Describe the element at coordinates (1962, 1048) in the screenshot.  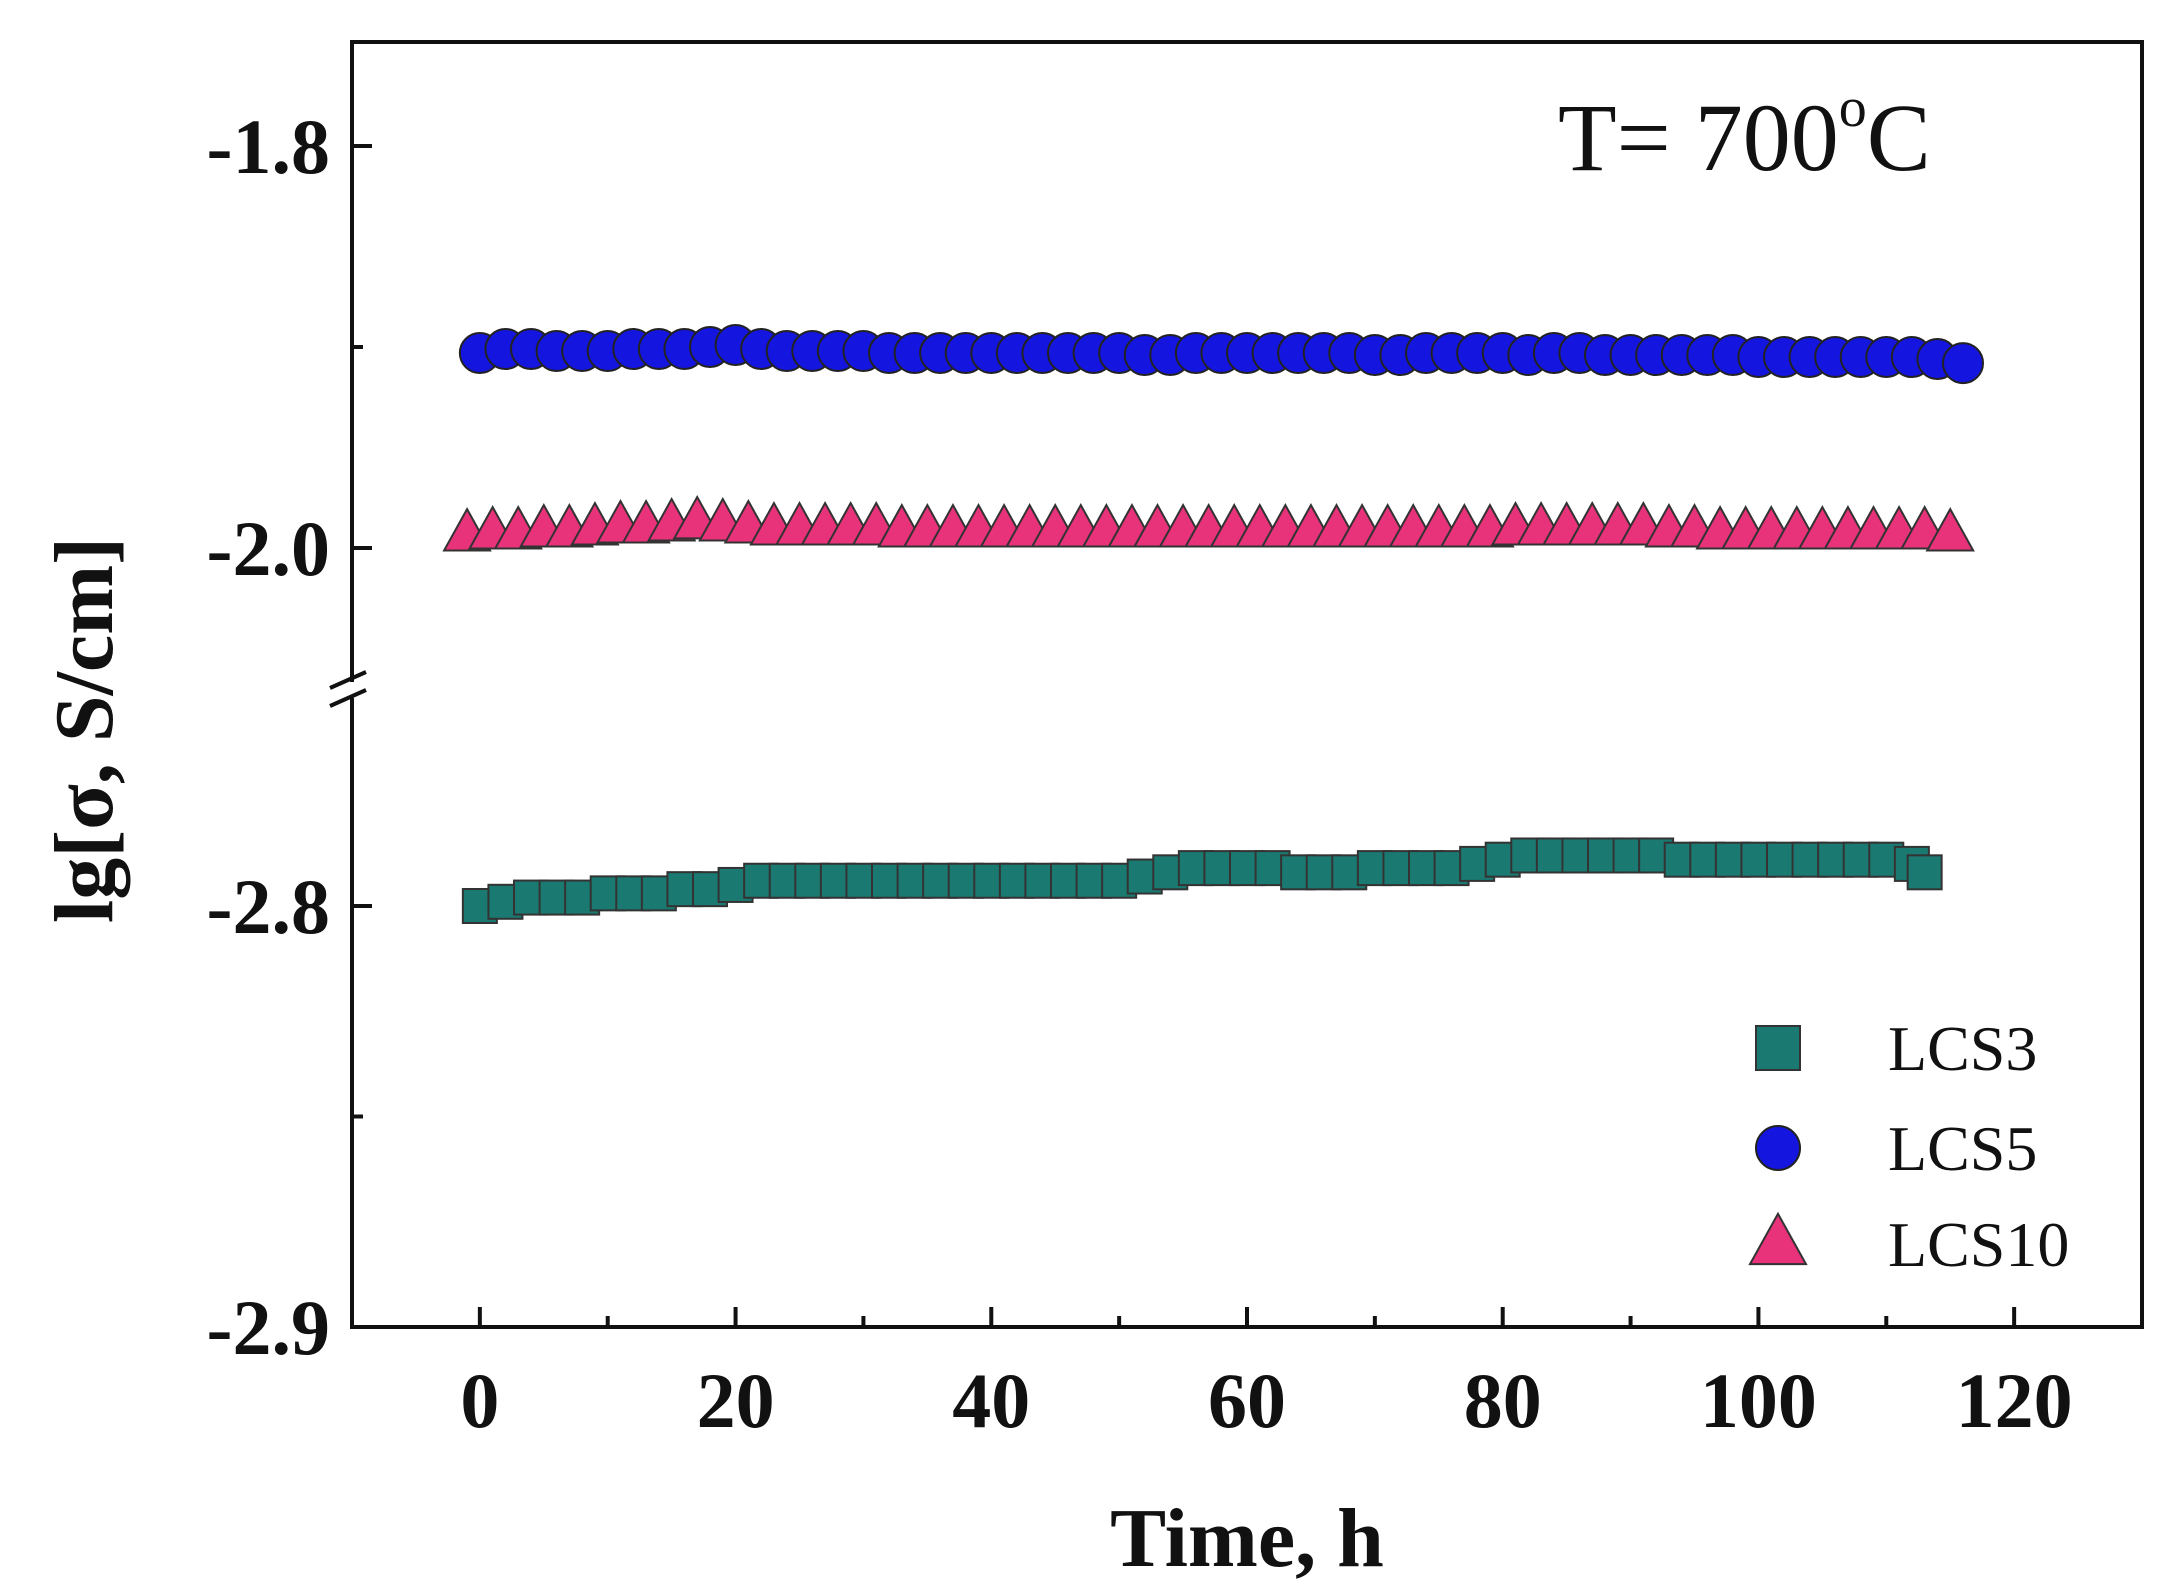
I see `legend-label-lcs3: LCS3` at that location.